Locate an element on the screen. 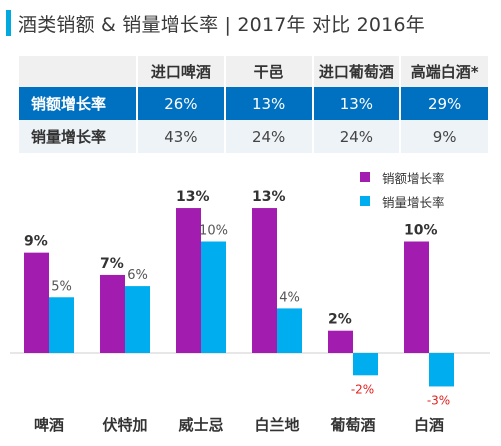  data-label-sales-growth: 9% is located at coordinates (36, 242).